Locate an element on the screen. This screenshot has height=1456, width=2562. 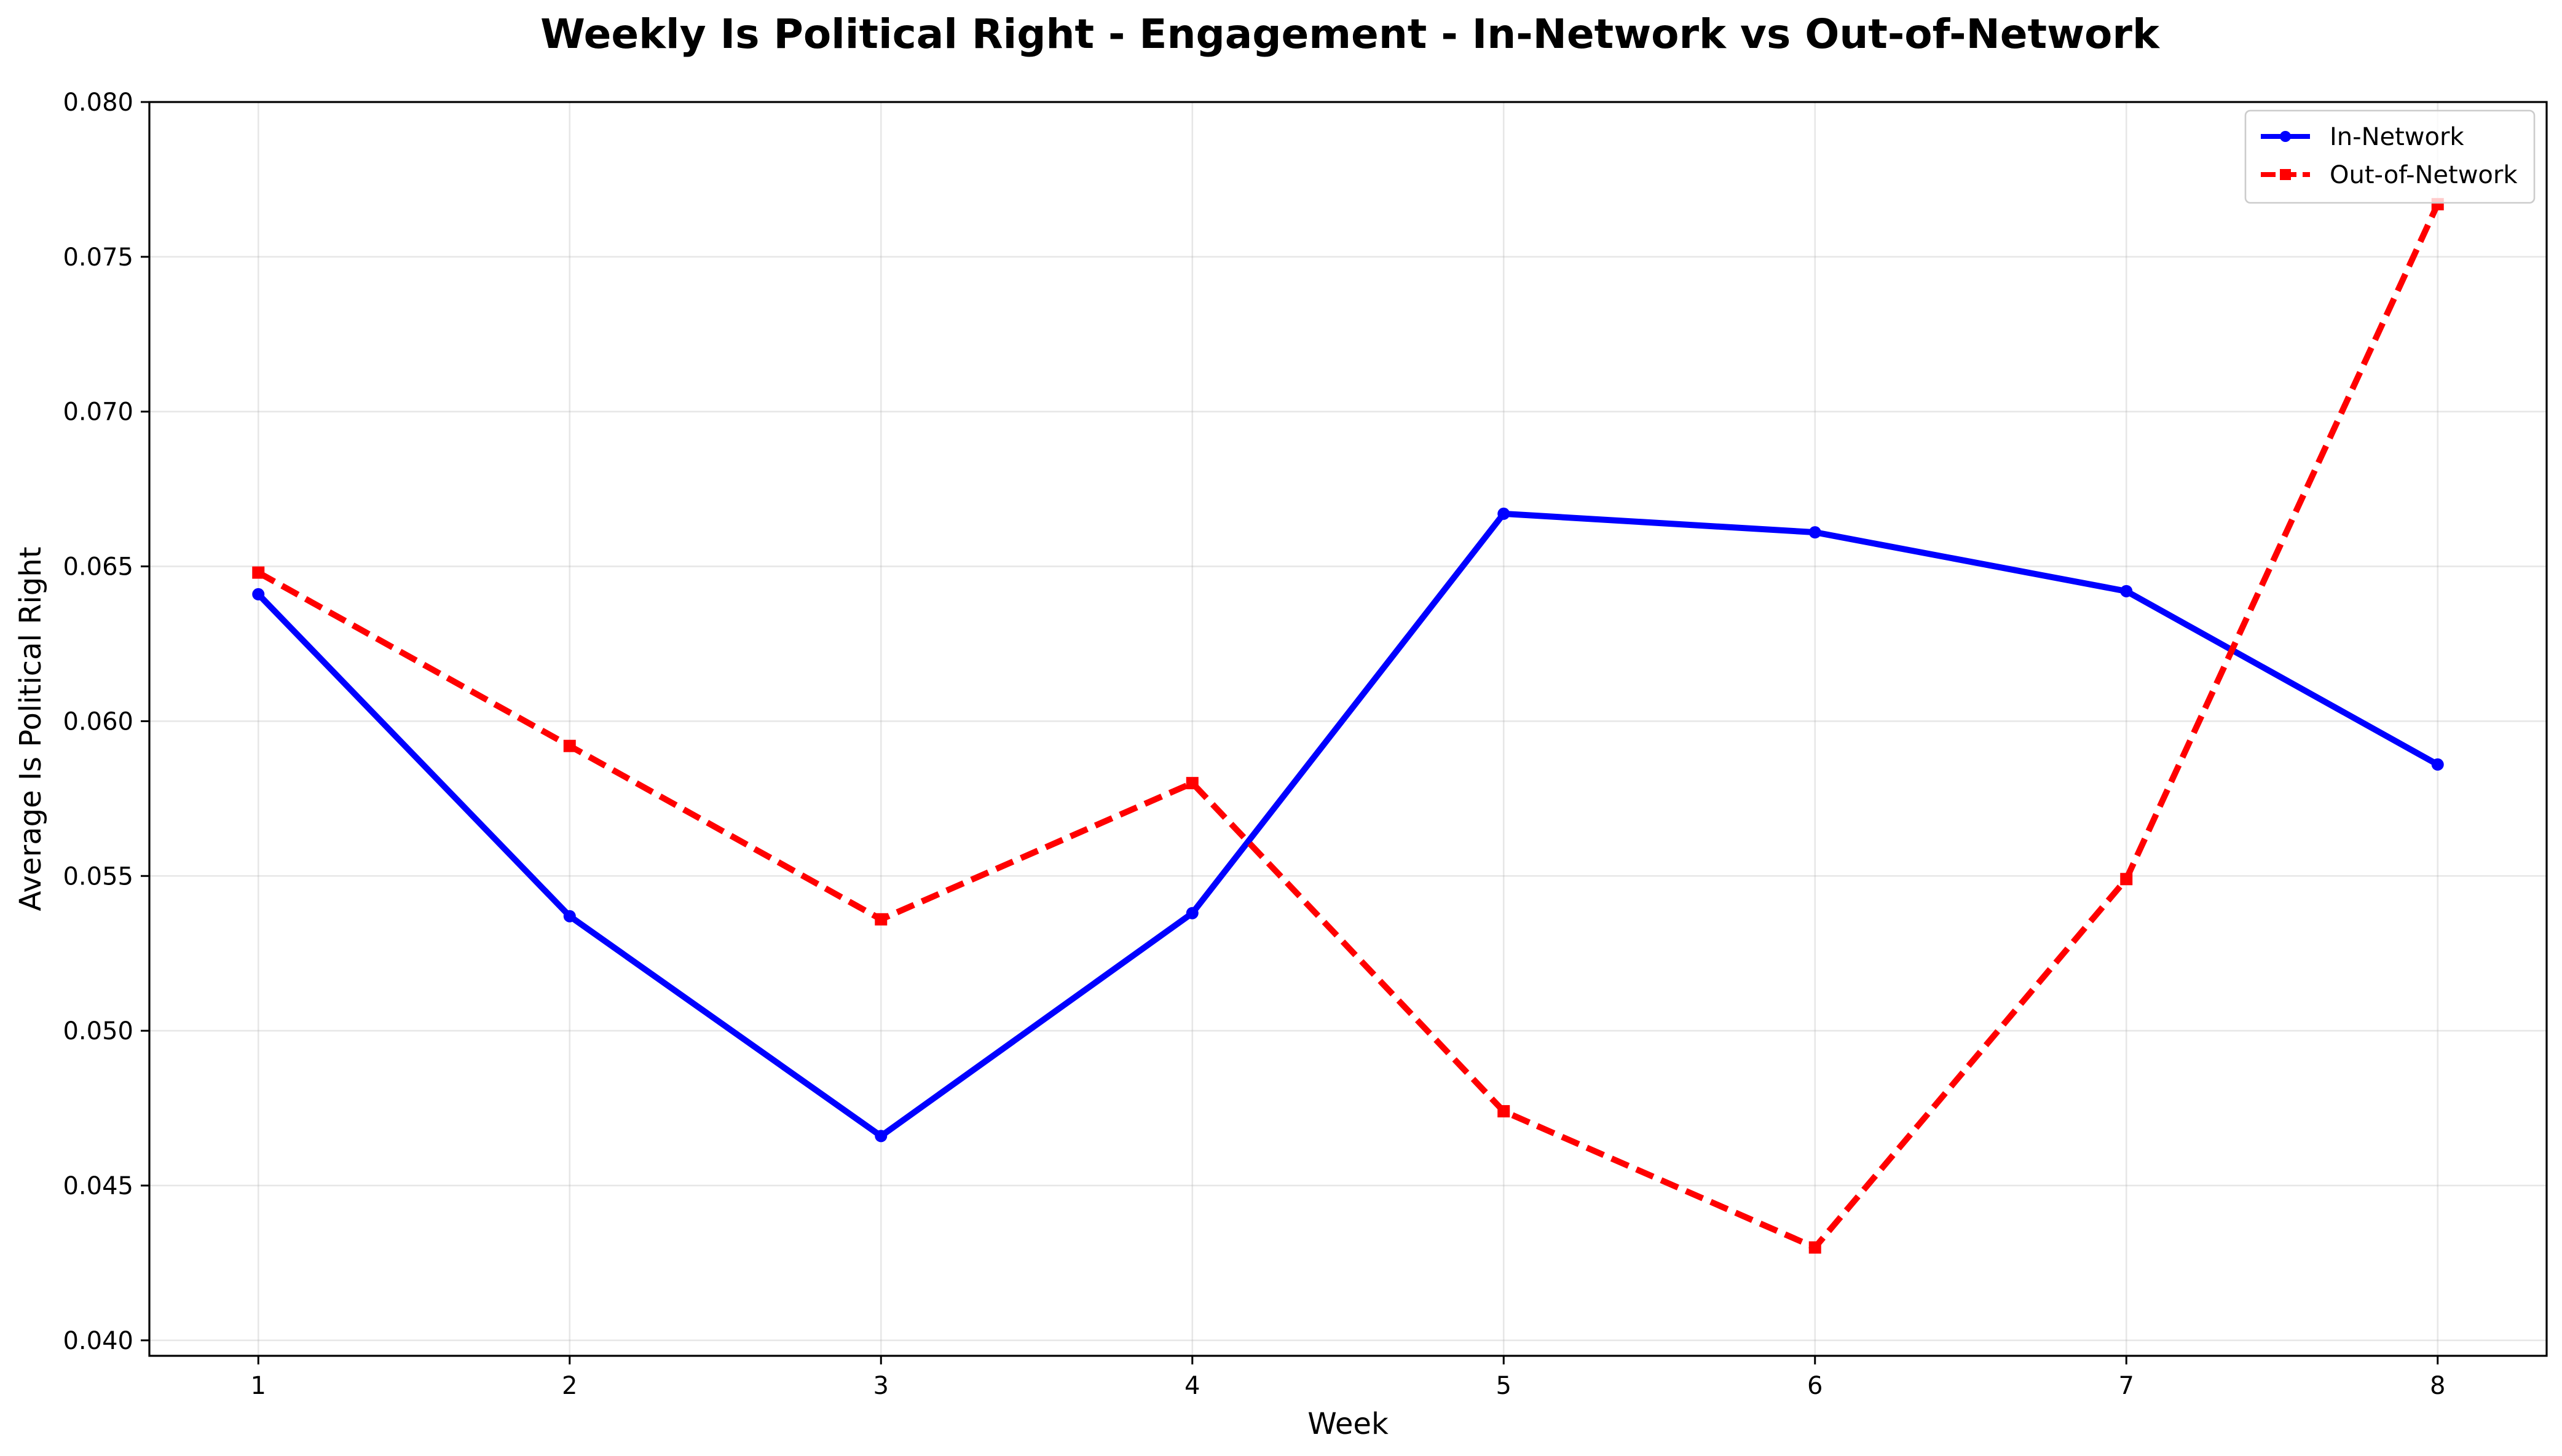
y-tick-label: 0.055 is located at coordinates (98, 876).